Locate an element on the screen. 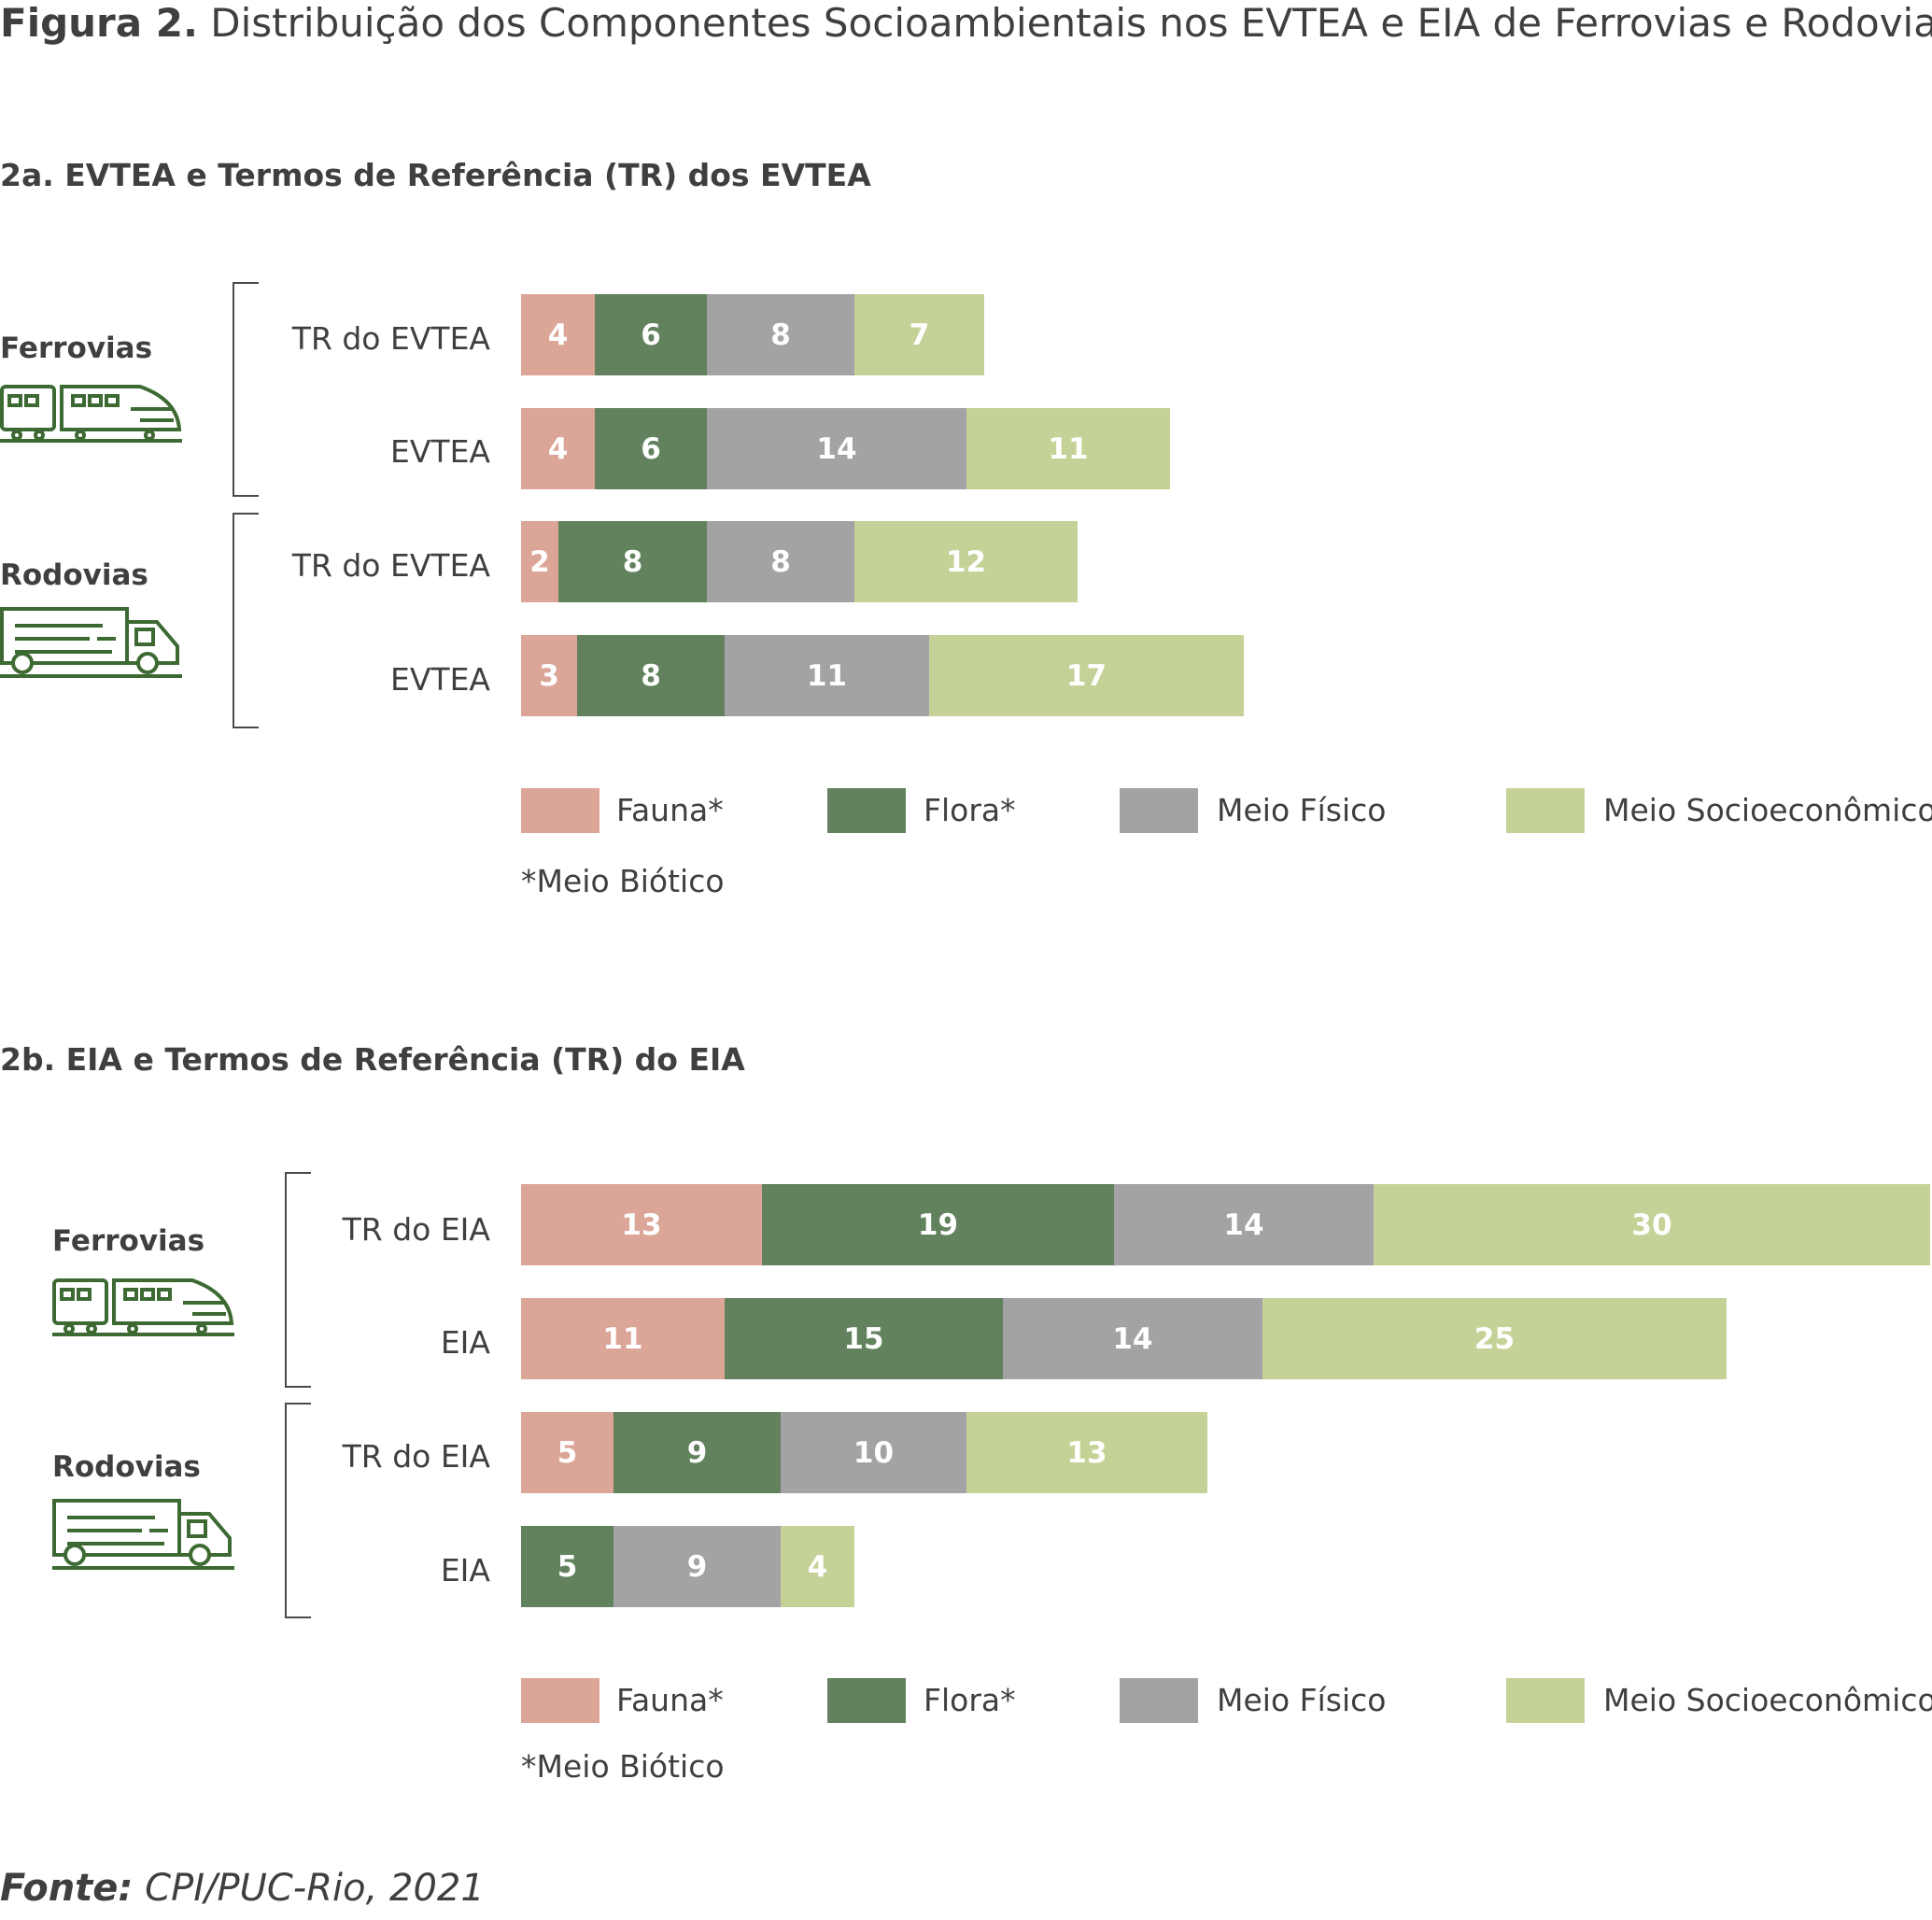 The height and width of the screenshot is (1920, 1932). data-label: 3 is located at coordinates (549, 675).